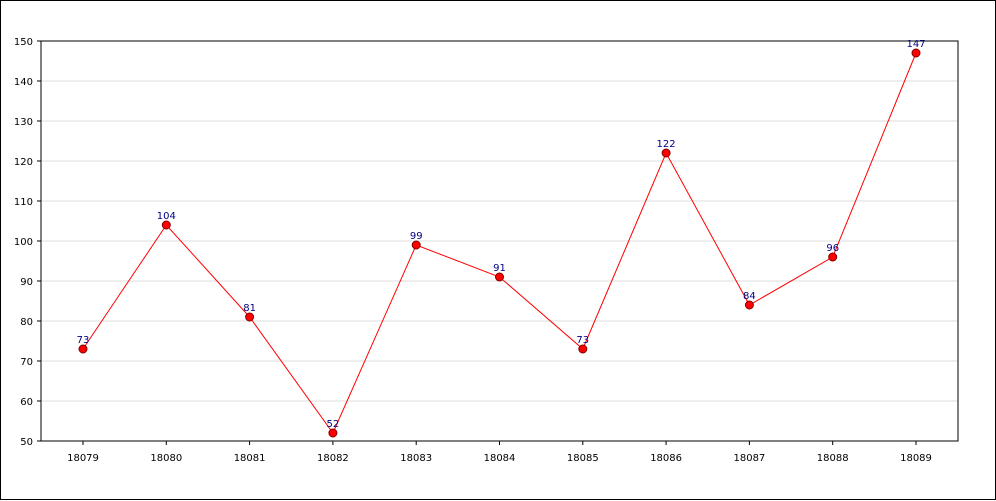 This screenshot has width=996, height=501. I want to click on data-label: 122, so click(666, 144).